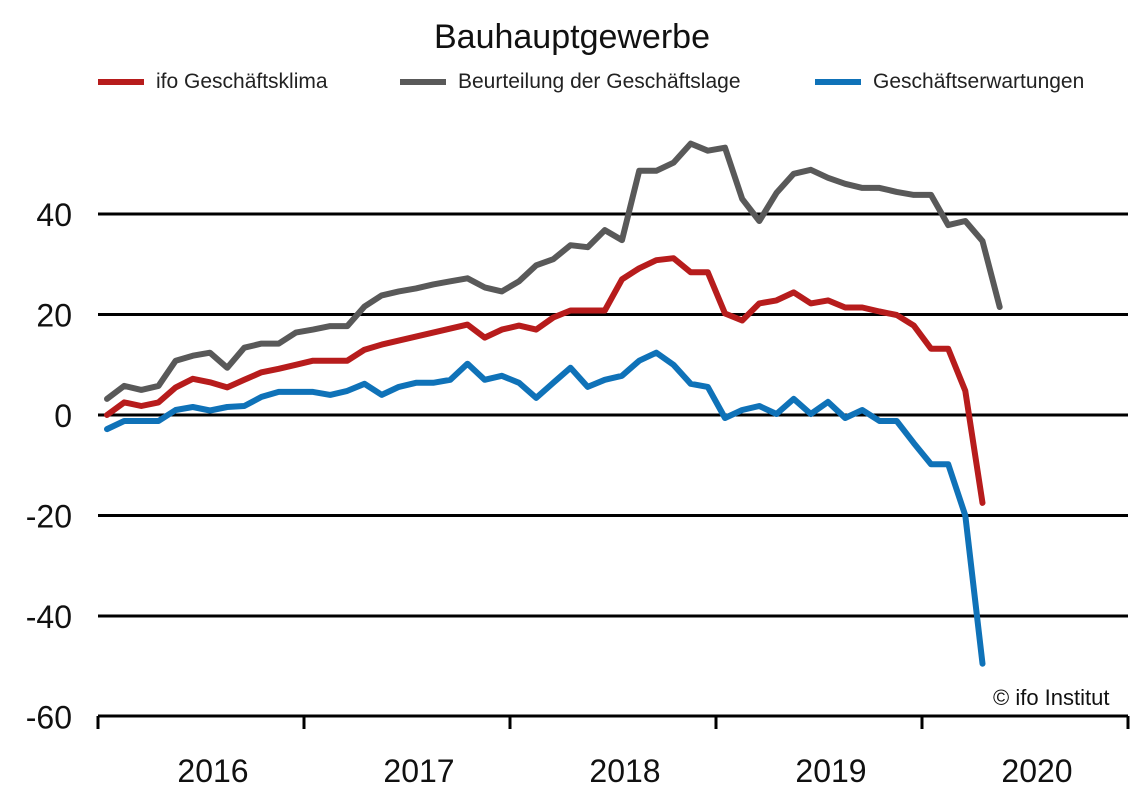  What do you see at coordinates (49, 718) in the screenshot?
I see `y-tick-label--60: -60` at bounding box center [49, 718].